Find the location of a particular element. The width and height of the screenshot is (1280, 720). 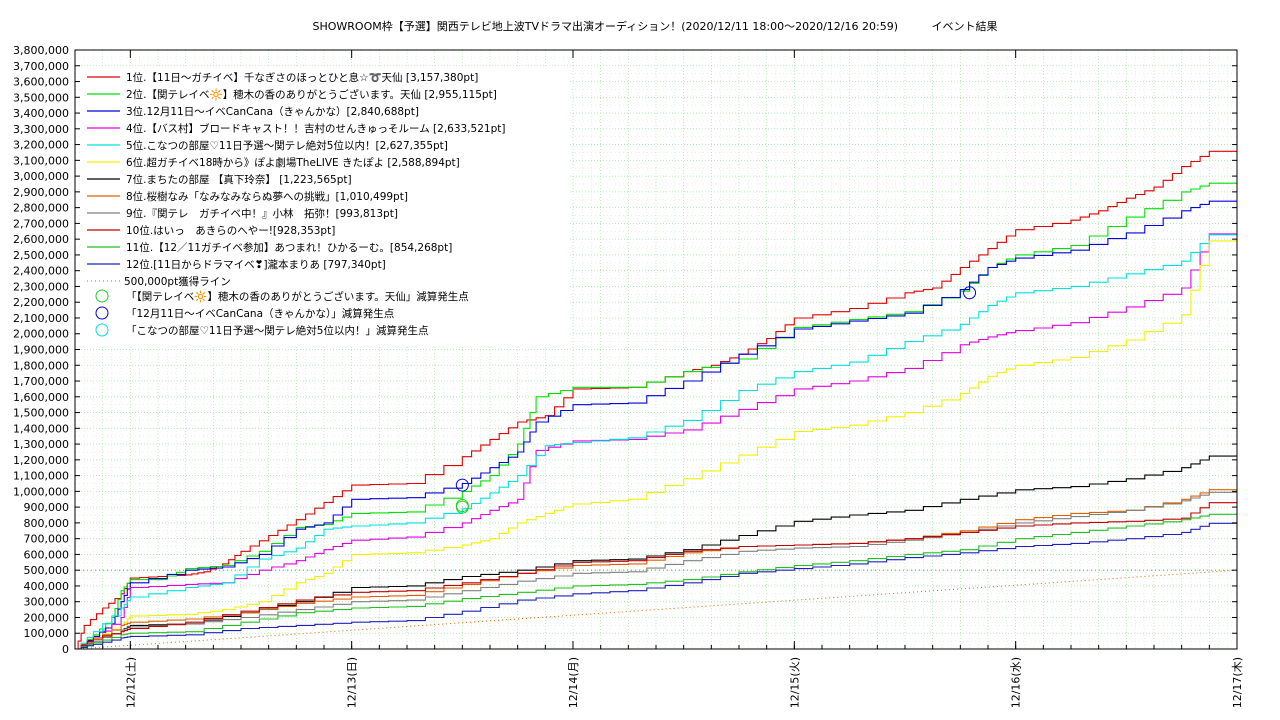

y-tick-label: 2,300,000 is located at coordinates (41, 286).